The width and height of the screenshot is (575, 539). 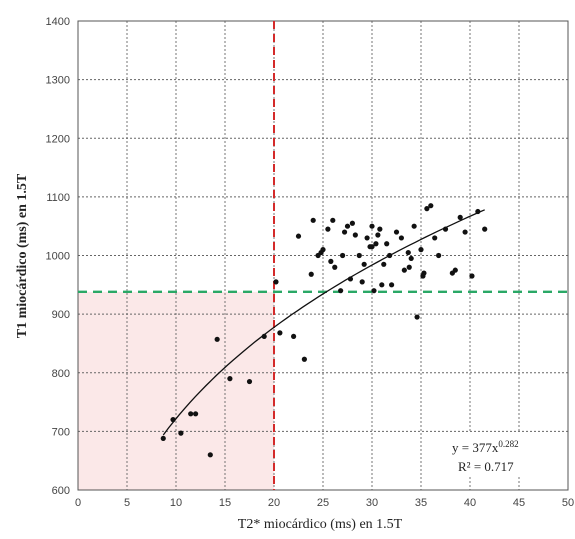 What do you see at coordinates (176, 503) in the screenshot?
I see `x-tick-label: 10` at bounding box center [176, 503].